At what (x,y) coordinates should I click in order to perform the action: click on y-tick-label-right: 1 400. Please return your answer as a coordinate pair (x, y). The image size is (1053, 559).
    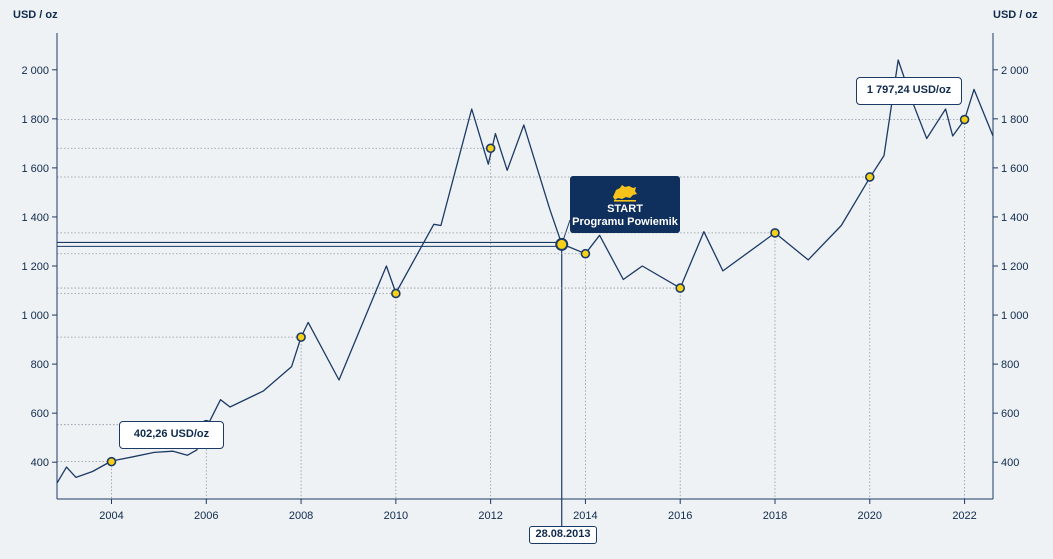
    Looking at the image, I should click on (1015, 218).